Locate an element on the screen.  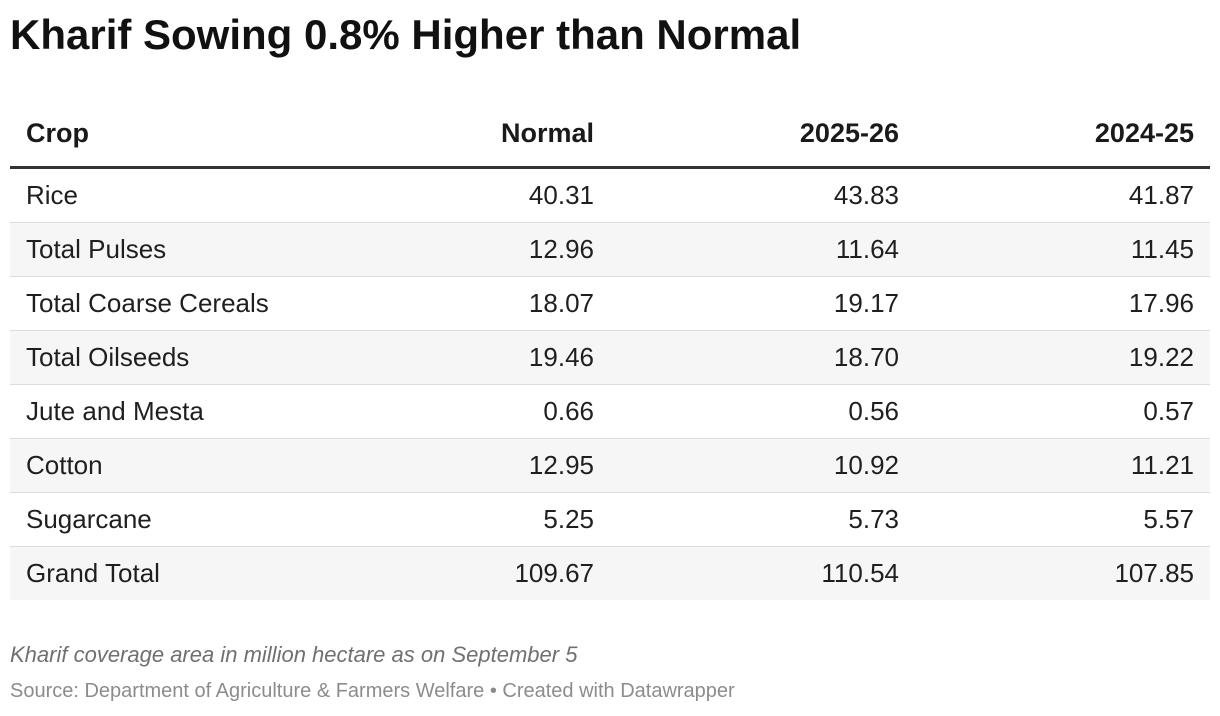
crop-cell: Jute and Mesta is located at coordinates (210, 411).